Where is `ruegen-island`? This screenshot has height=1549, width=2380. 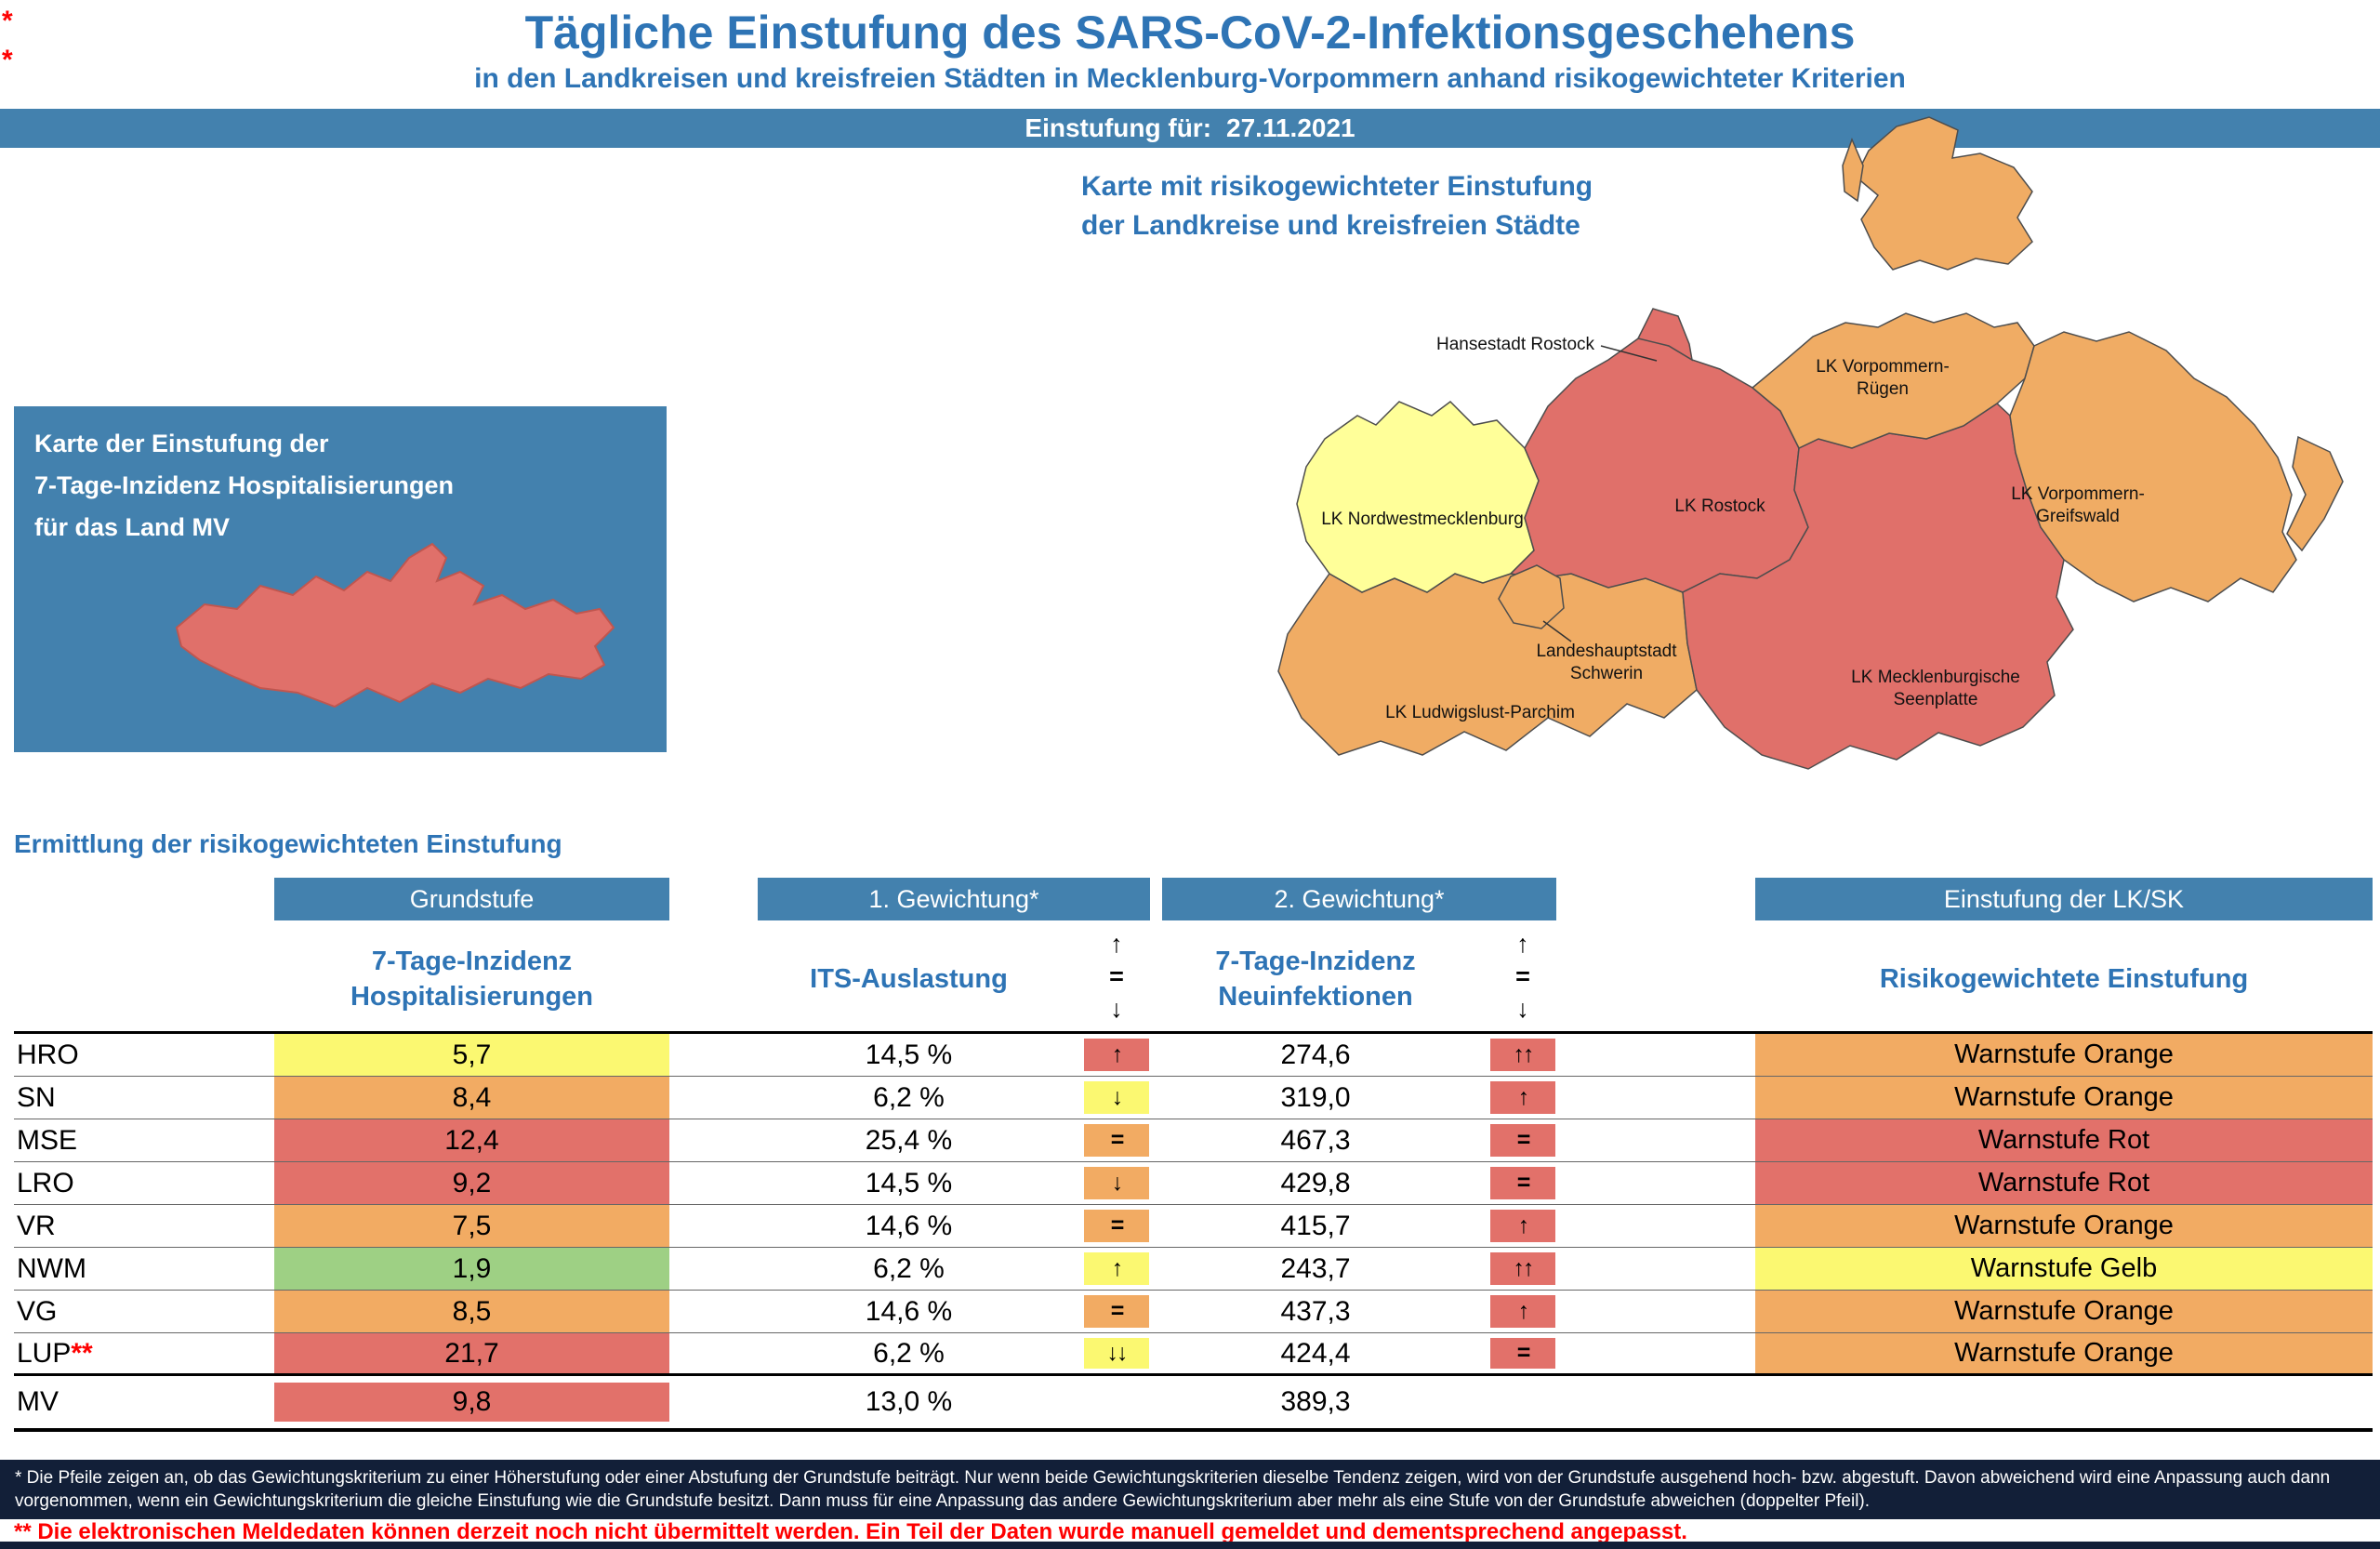
ruegen-island is located at coordinates (1944, 193).